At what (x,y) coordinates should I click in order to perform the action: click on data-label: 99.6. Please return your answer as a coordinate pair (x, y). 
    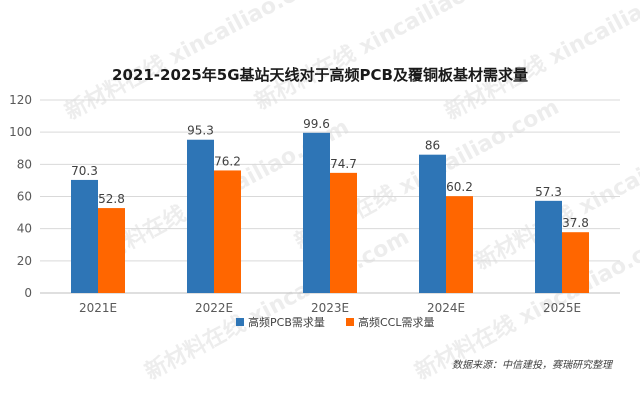
    Looking at the image, I should click on (316, 124).